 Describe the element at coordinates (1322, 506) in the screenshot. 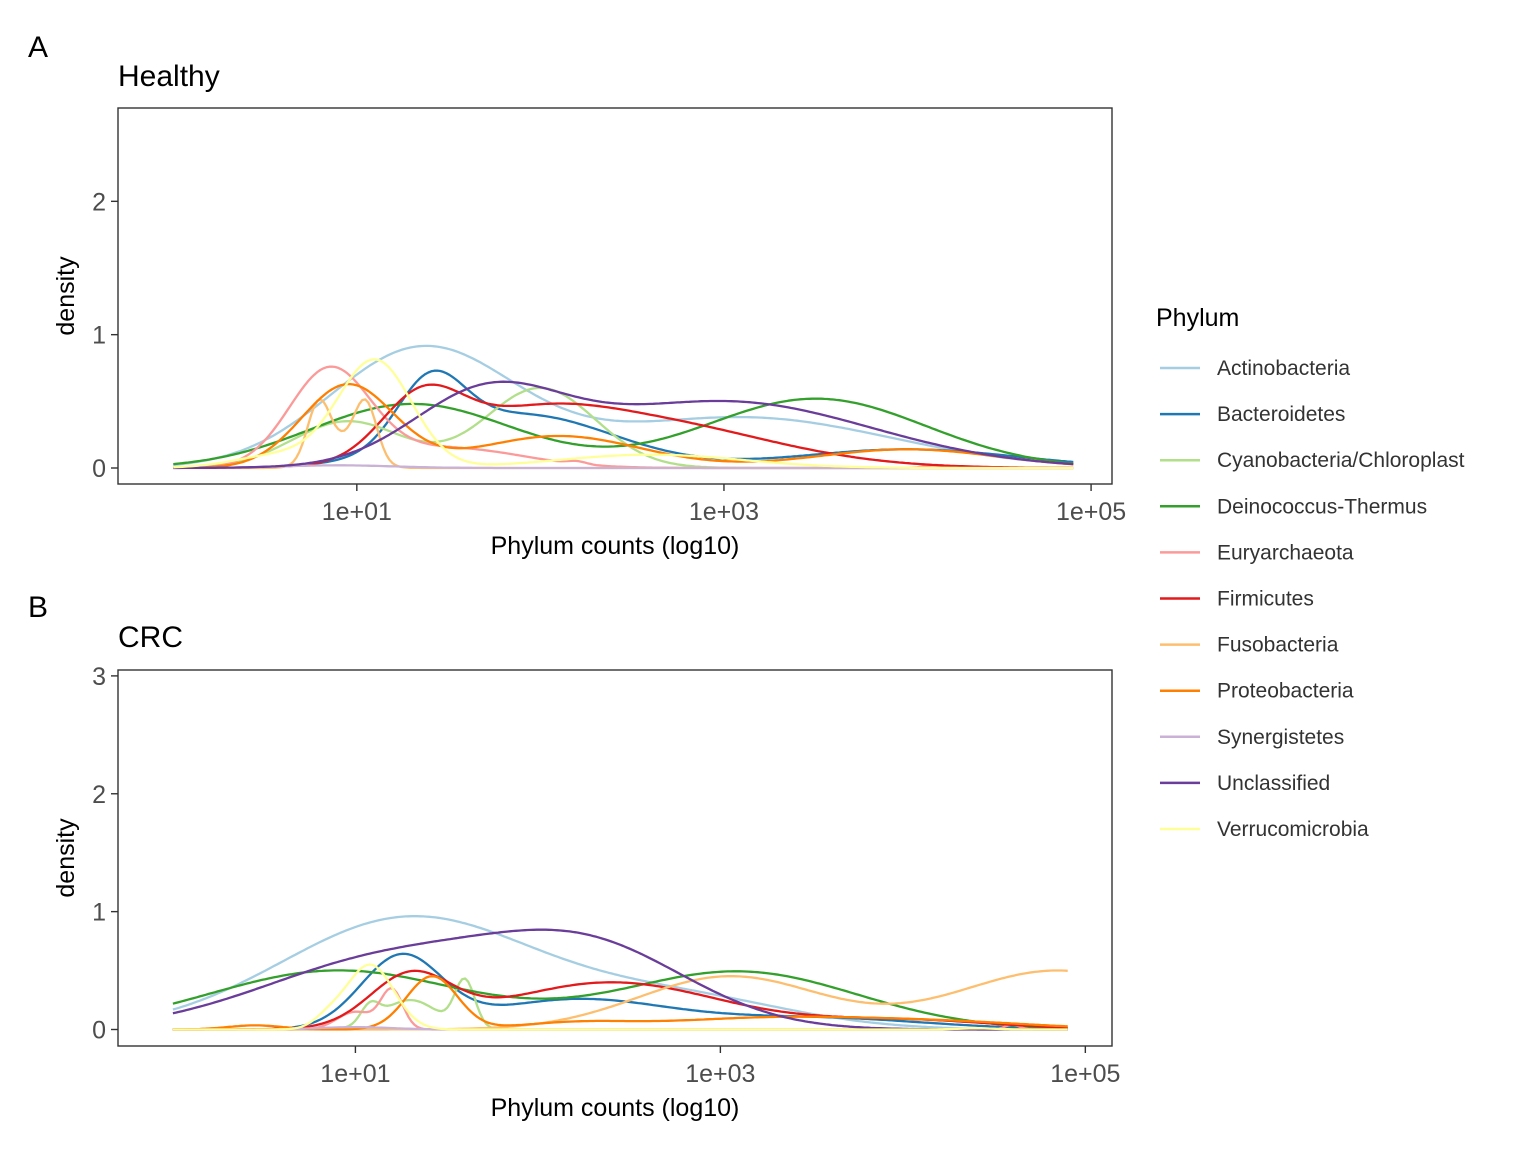

I see `legend-label: Deinococcus-Thermus` at that location.